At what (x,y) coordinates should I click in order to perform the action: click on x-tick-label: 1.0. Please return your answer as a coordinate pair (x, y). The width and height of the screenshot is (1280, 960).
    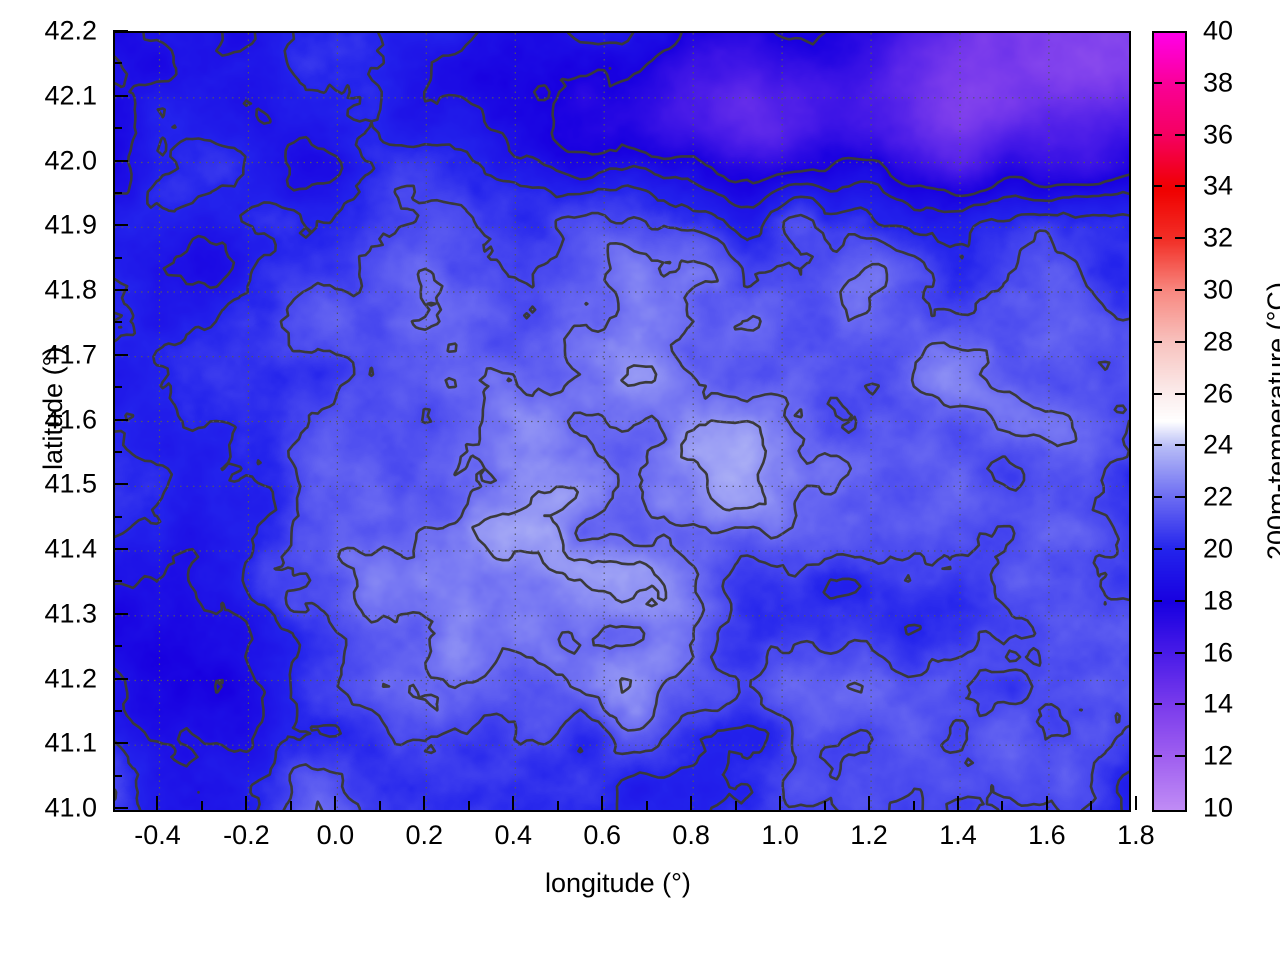
    Looking at the image, I should click on (780, 835).